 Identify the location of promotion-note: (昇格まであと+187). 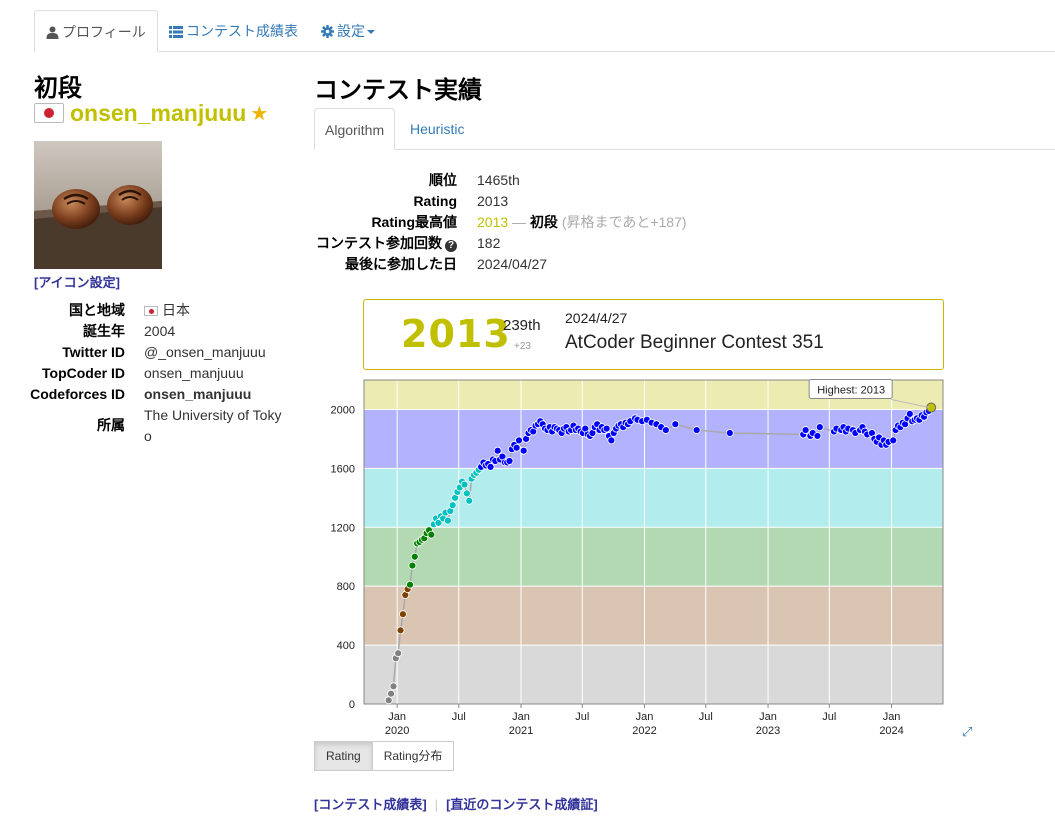
(624, 222).